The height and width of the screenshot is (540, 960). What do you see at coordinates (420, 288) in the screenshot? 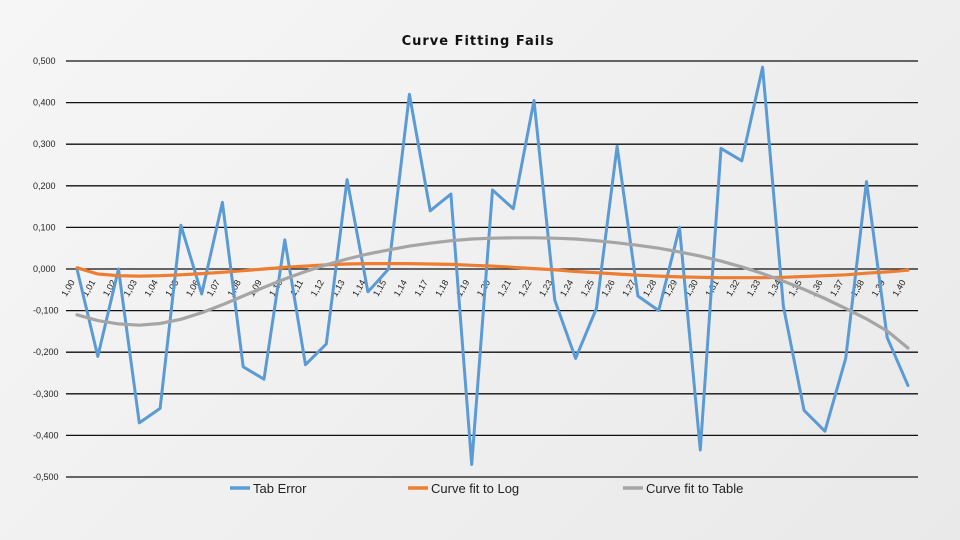
I see `x-tick-label: 1,17` at bounding box center [420, 288].